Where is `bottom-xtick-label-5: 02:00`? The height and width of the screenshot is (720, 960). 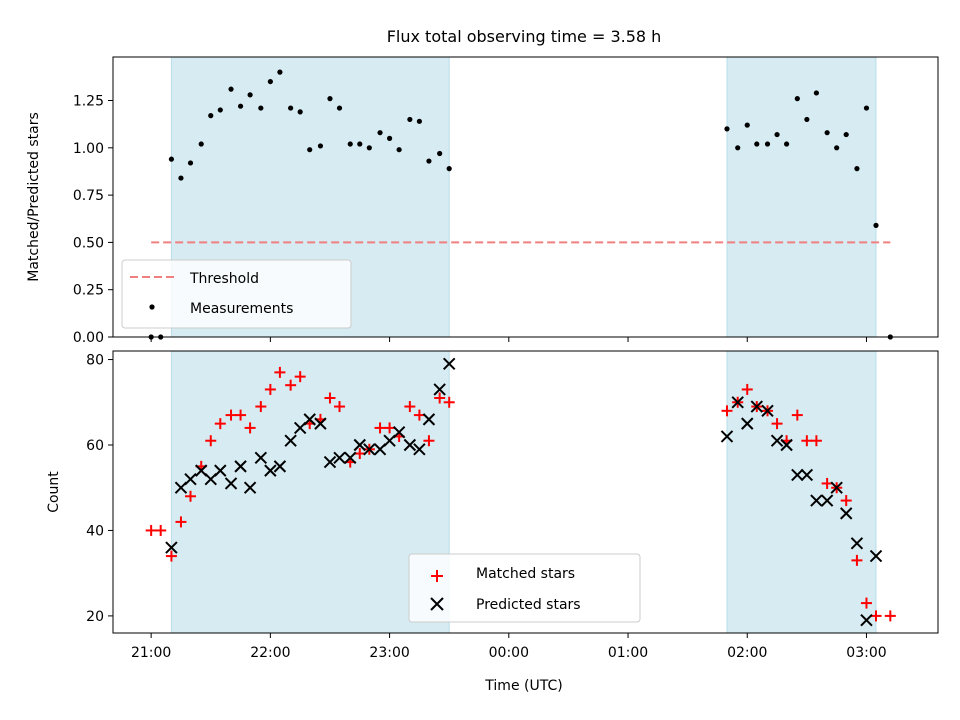 bottom-xtick-label-5: 02:00 is located at coordinates (747, 653).